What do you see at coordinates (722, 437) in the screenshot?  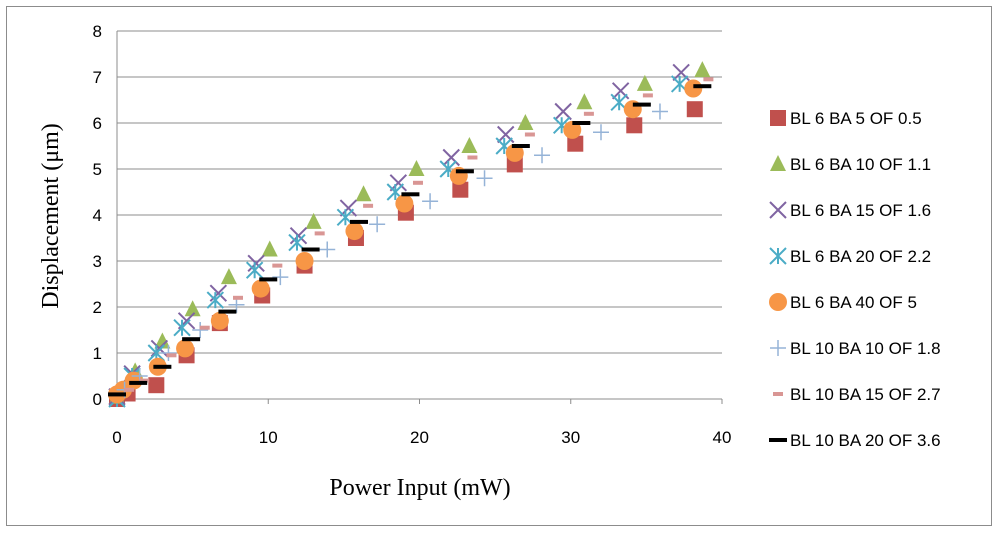 I see `x-tick-label: 40` at bounding box center [722, 437].